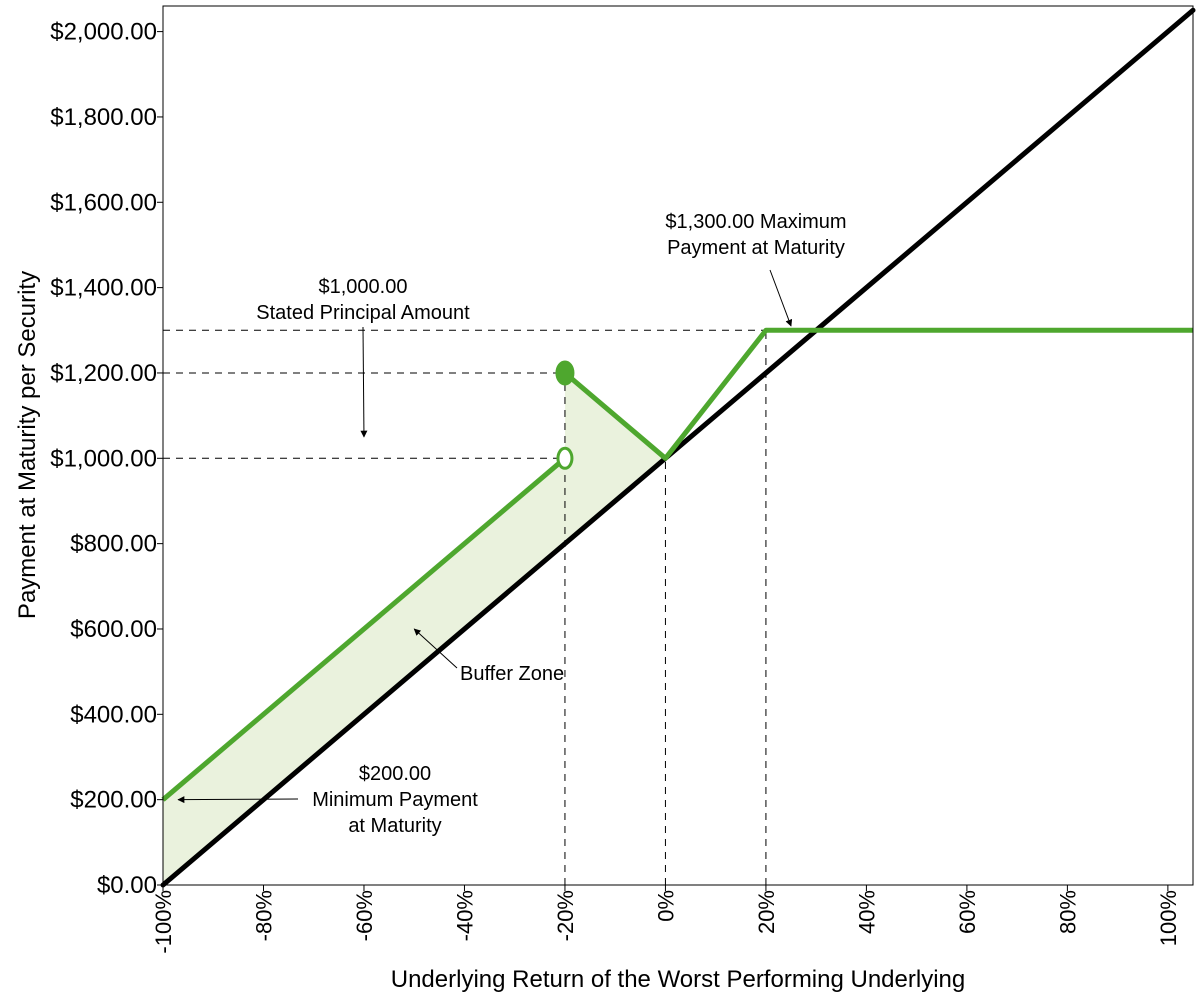  What do you see at coordinates (103, 32) in the screenshot?
I see `y-tick-label: $2,000.00` at bounding box center [103, 32].